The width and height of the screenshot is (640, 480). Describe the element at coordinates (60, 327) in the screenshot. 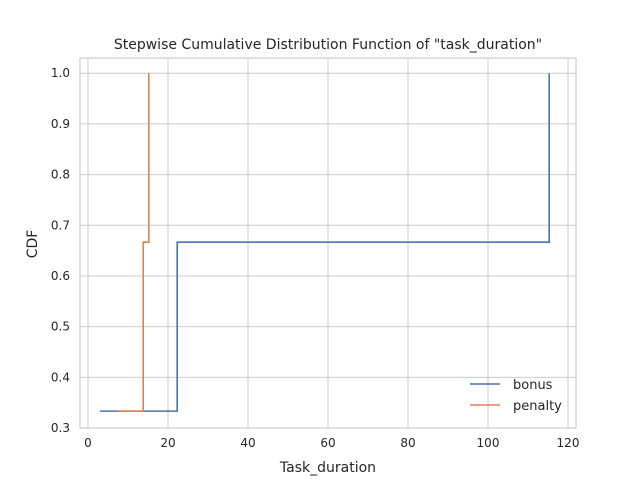

I see `y-tick-label: 0.5` at that location.